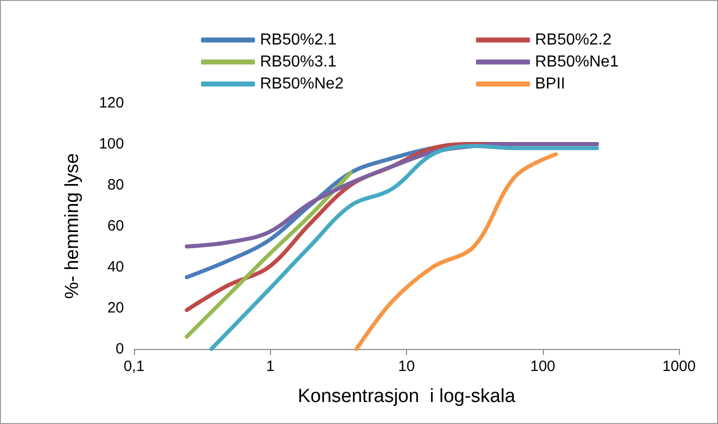  What do you see at coordinates (406, 366) in the screenshot?
I see `x-tick-label: 10` at bounding box center [406, 366].